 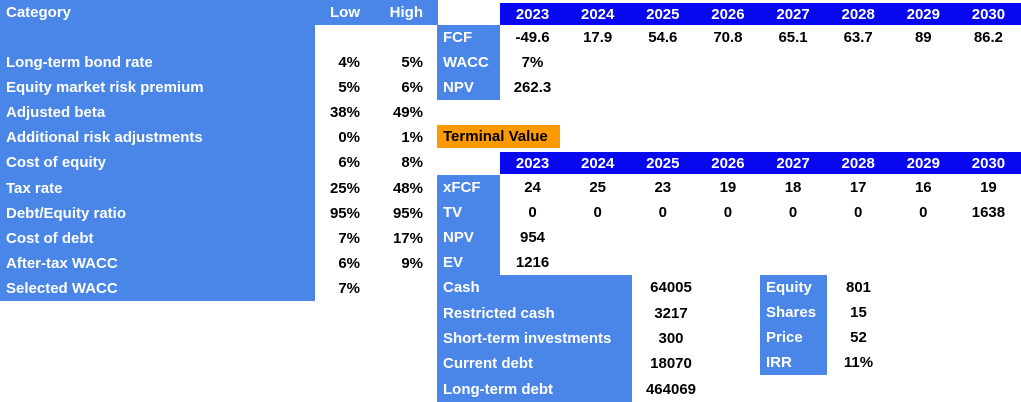 What do you see at coordinates (671, 288) in the screenshot?
I see `balance-value-cell: 64005` at bounding box center [671, 288].